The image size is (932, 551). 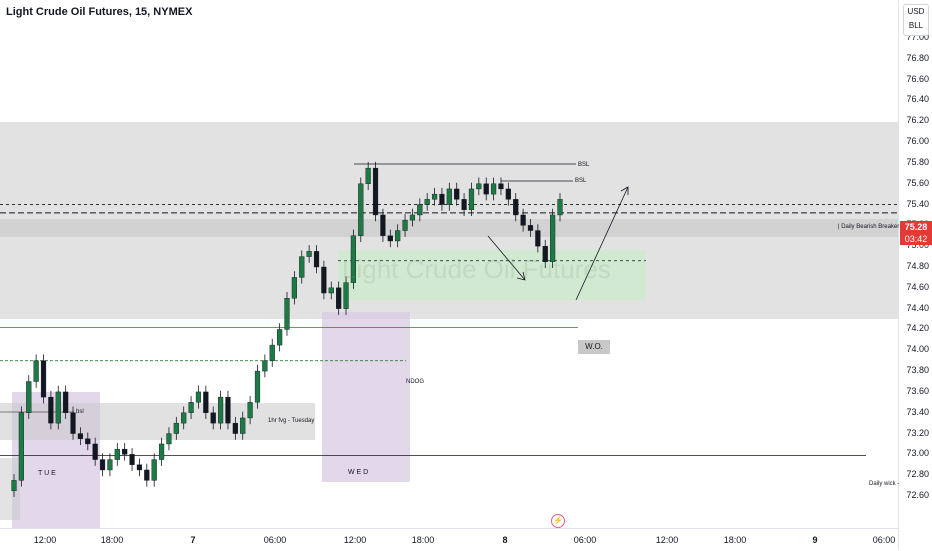 What do you see at coordinates (916, 11) in the screenshot?
I see `currency-label: USD` at bounding box center [916, 11].